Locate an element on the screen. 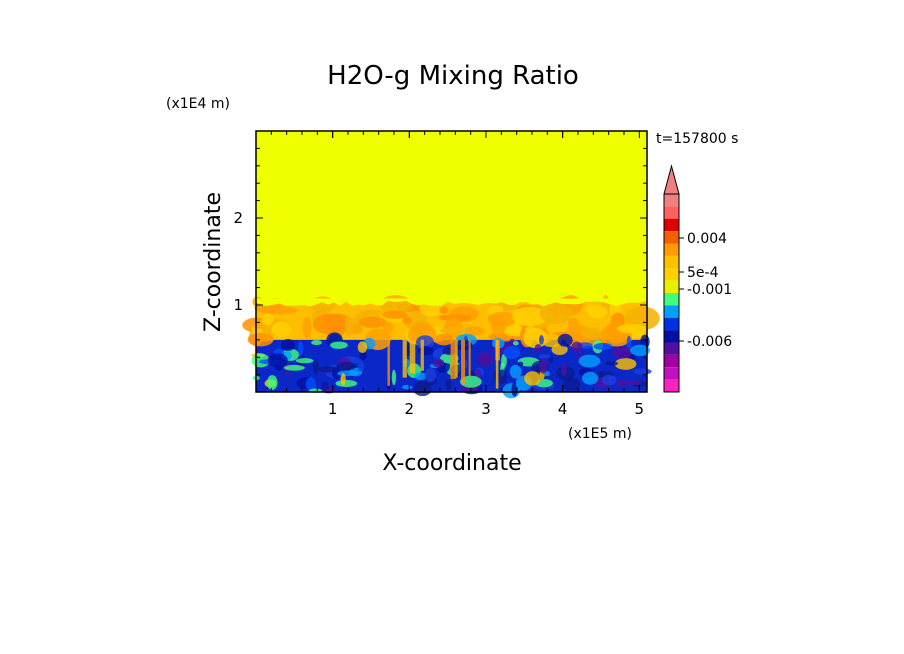 Image resolution: width=904 pixels, height=654 pixels. colorbar-tick-label: 0.004 is located at coordinates (707, 239).